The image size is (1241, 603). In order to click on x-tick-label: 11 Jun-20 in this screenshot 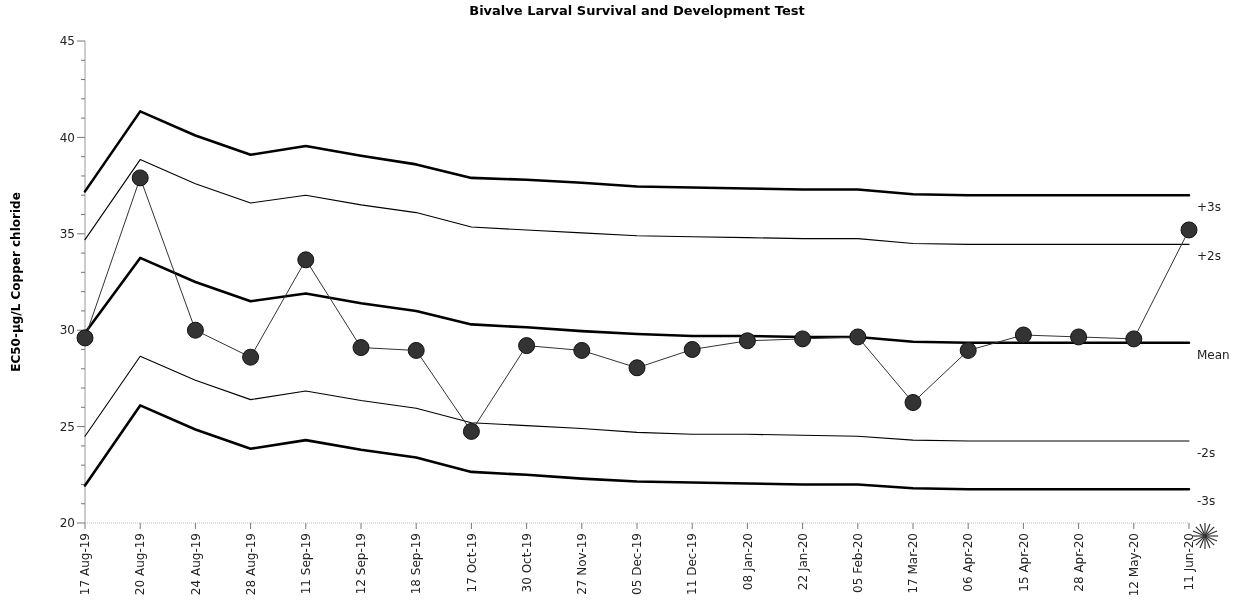, I will do `click(1189, 562)`.